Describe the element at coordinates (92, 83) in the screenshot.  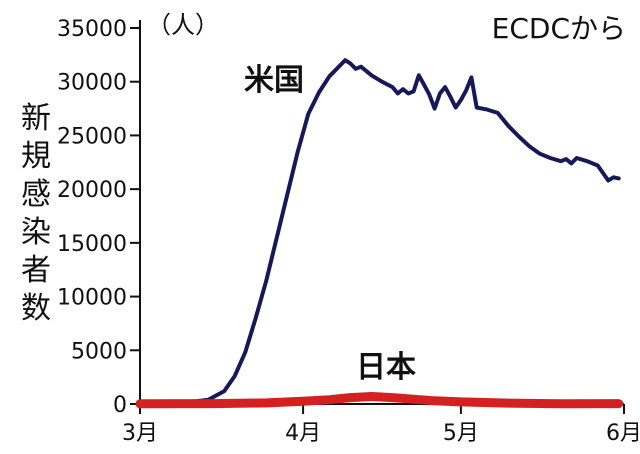
I see `y-tick-label: 30000` at that location.